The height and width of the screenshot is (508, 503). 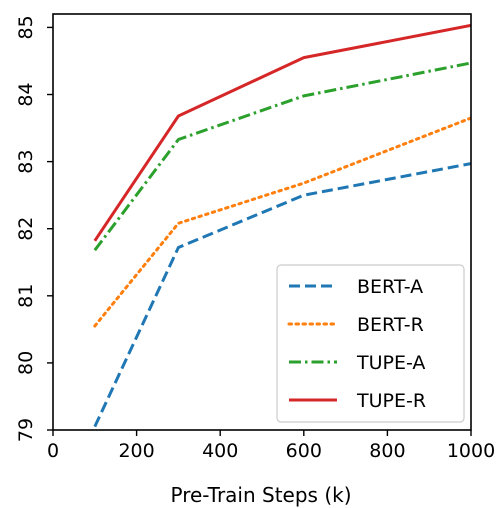 I want to click on legend-label: BERT-A, so click(x=390, y=287).